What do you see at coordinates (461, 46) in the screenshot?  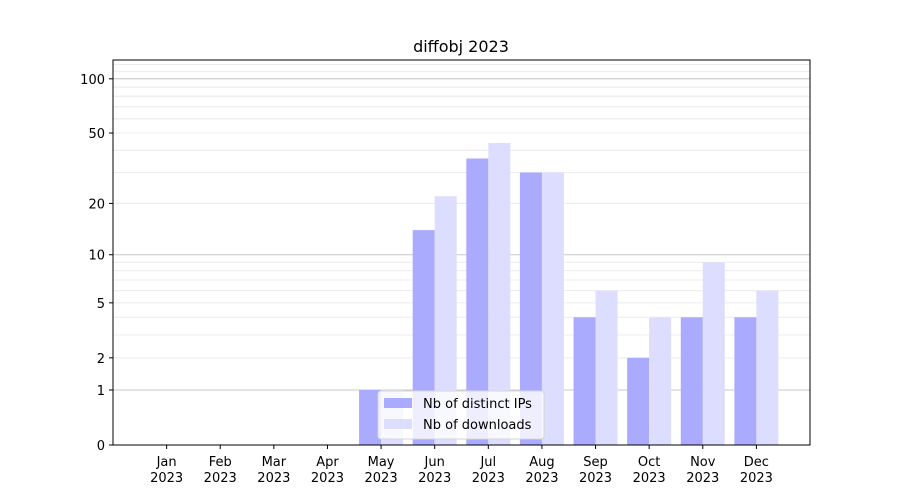 I see `chart-title: diffobj 2023` at bounding box center [461, 46].